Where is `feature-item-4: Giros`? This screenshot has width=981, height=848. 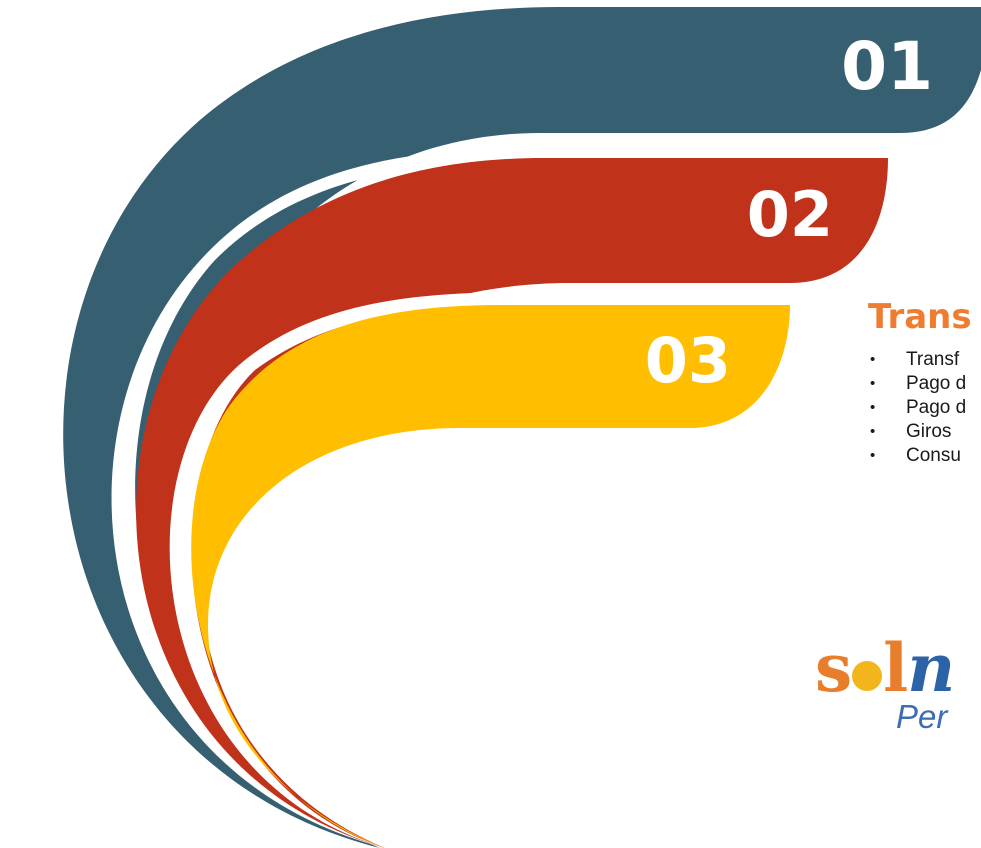 feature-item-4: Giros is located at coordinates (918, 432).